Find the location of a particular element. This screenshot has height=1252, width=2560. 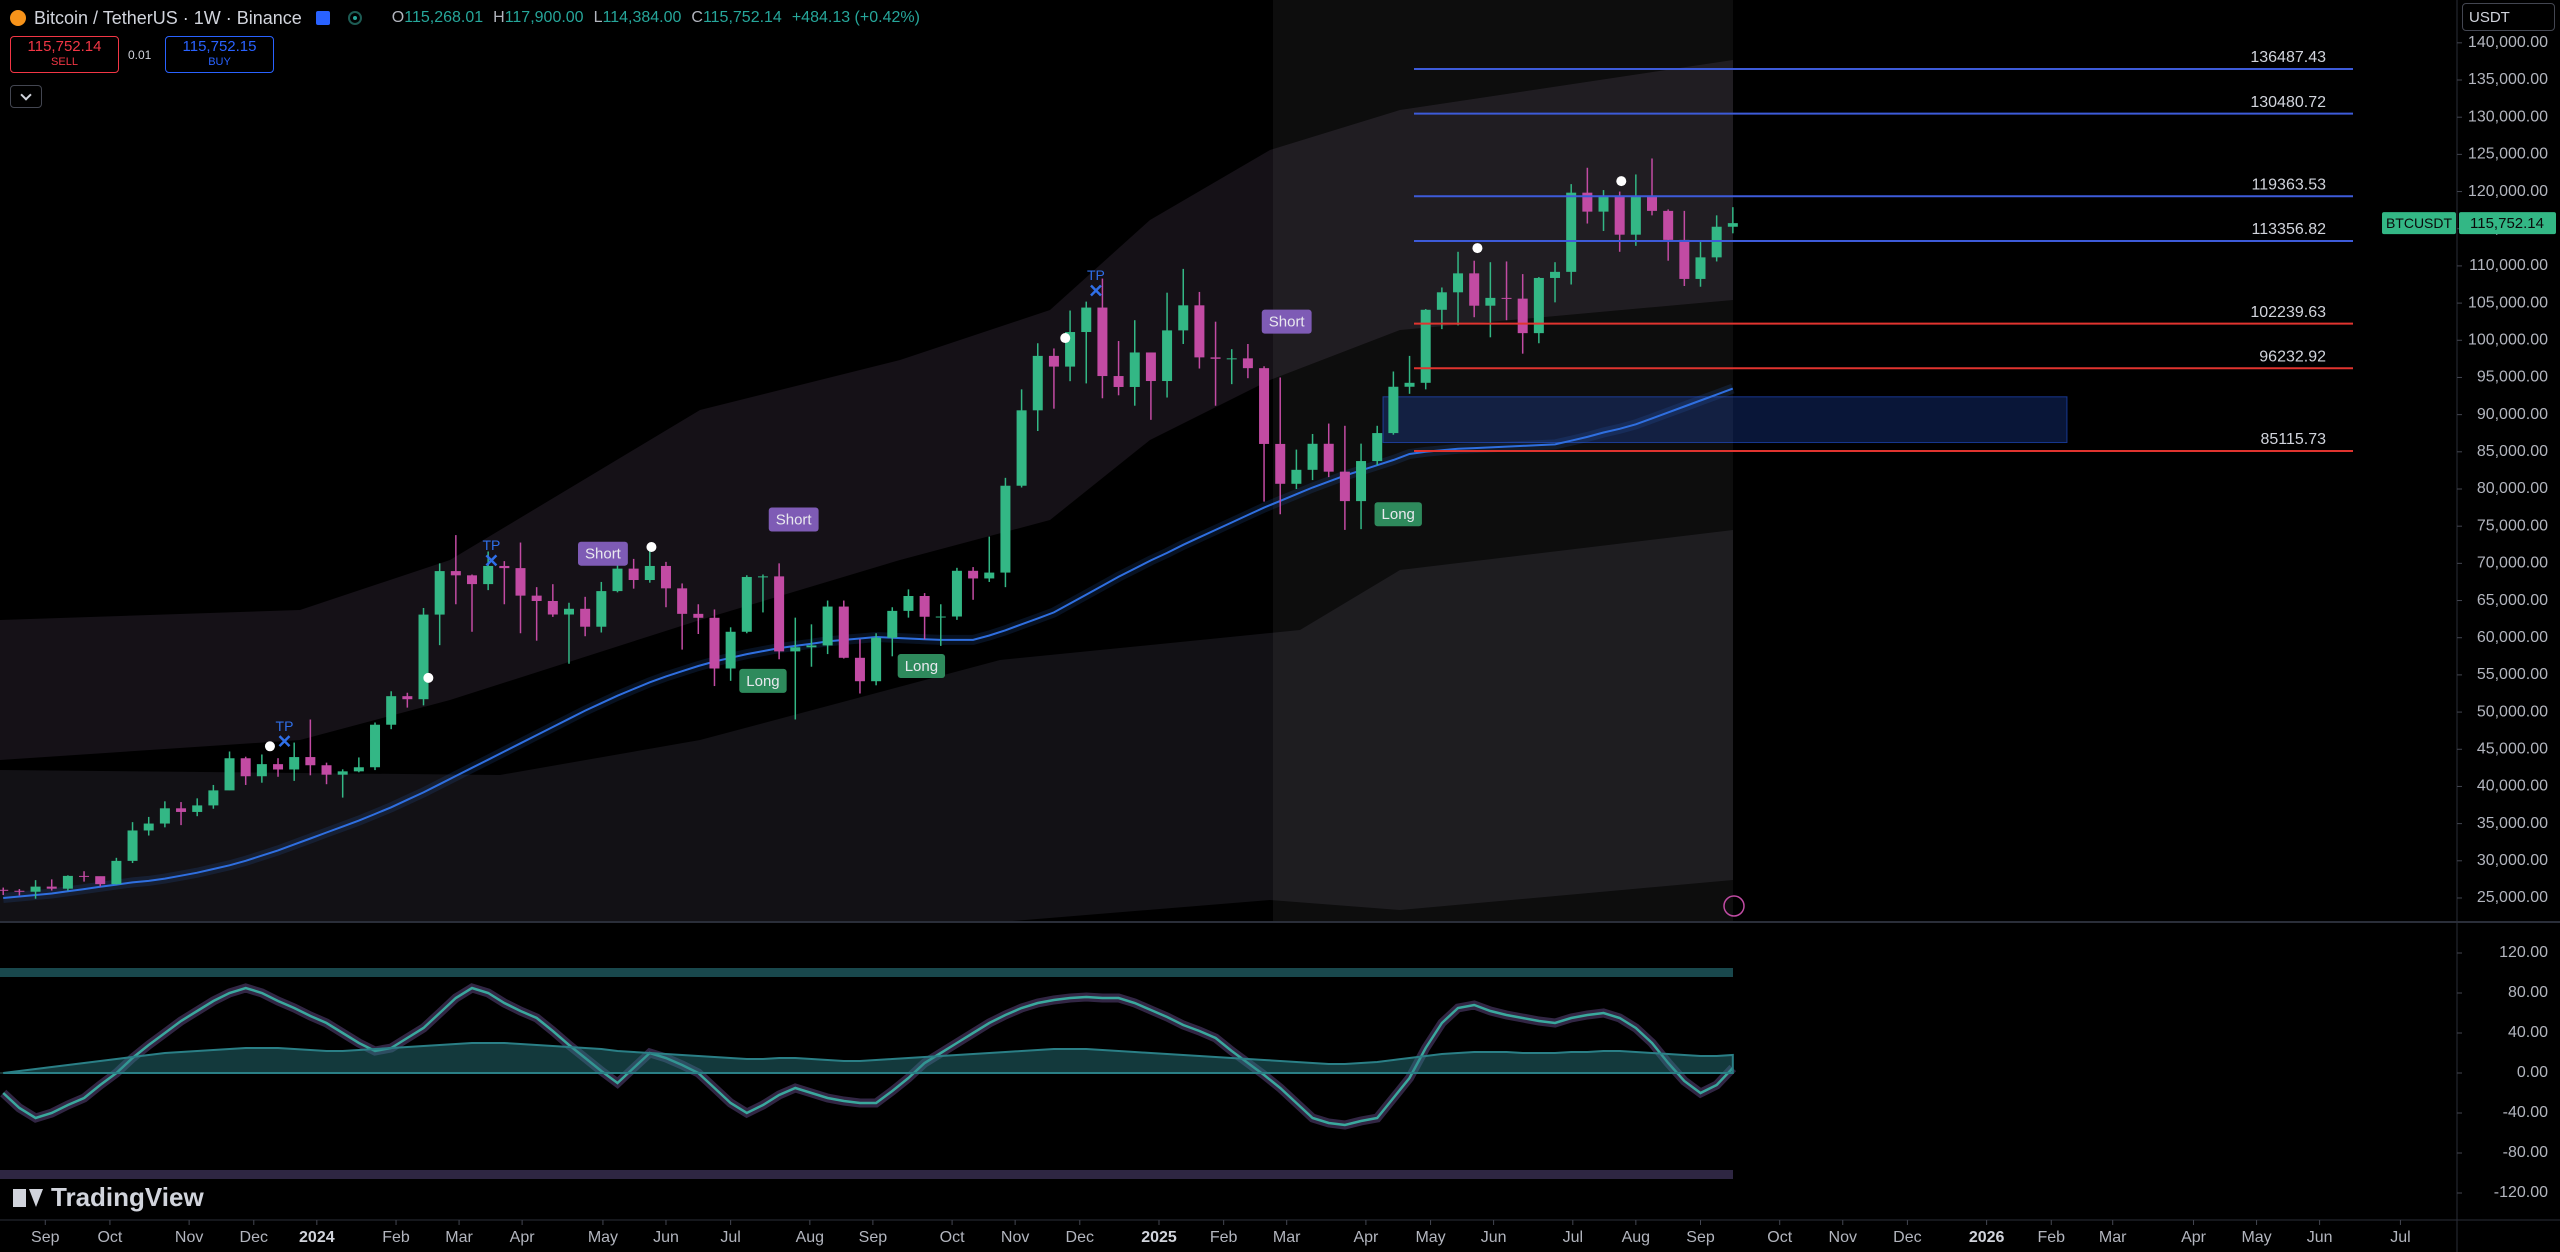

y-tick-label: 45,000.00 is located at coordinates (2512, 748).